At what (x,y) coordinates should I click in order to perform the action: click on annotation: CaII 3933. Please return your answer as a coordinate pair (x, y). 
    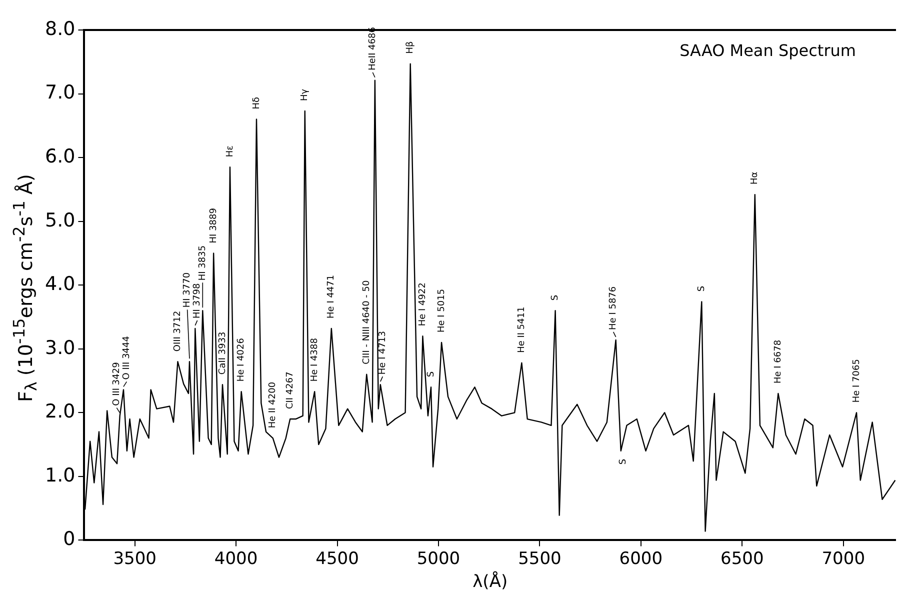
    Looking at the image, I should click on (223, 353).